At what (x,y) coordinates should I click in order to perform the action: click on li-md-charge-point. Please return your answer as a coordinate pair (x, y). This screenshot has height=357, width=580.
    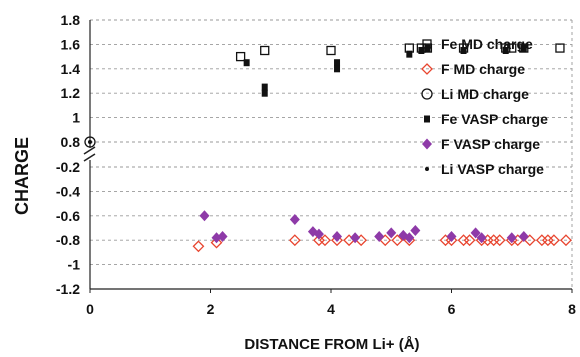
    Looking at the image, I should click on (90, 142).